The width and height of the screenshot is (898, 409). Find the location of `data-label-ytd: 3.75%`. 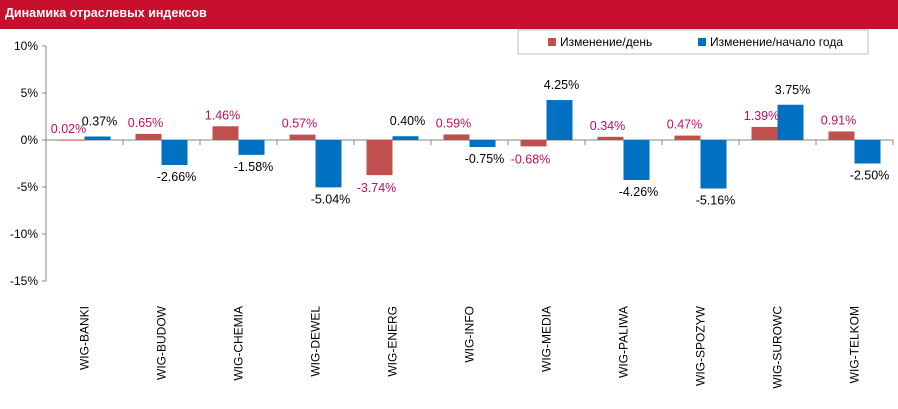

data-label-ytd: 3.75% is located at coordinates (792, 90).